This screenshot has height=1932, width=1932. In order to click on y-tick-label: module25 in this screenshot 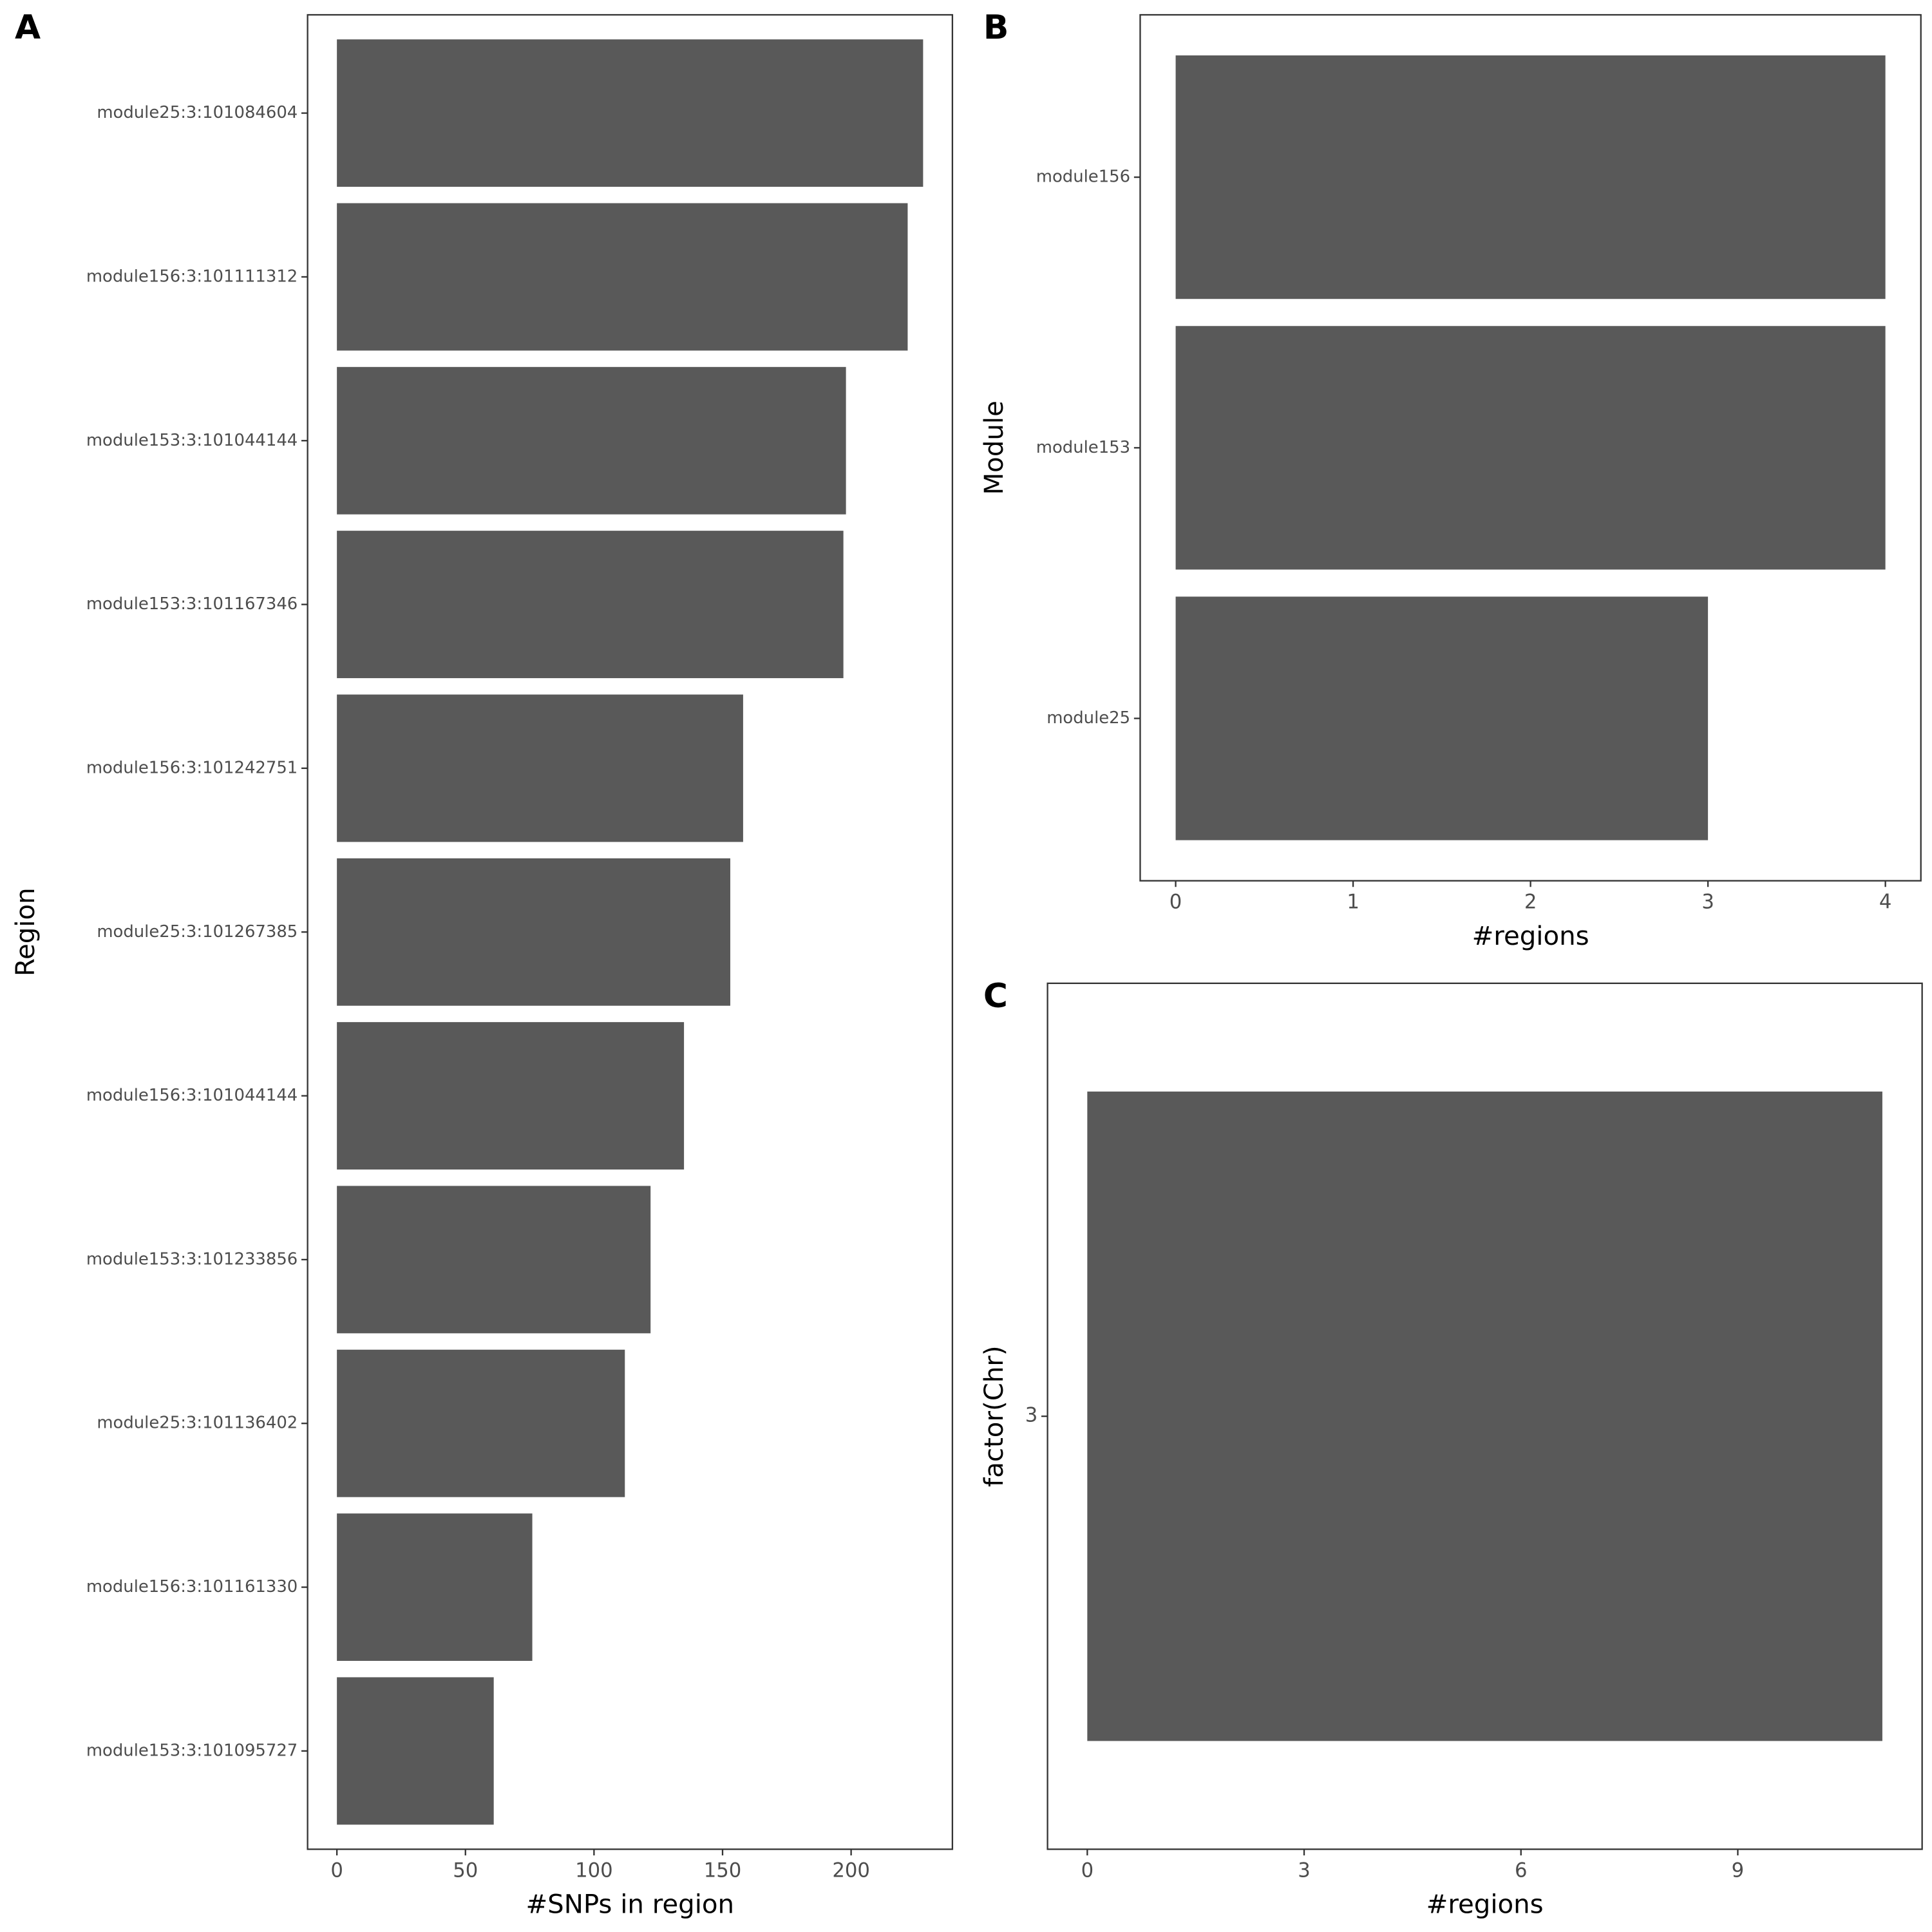, I will do `click(1088, 718)`.